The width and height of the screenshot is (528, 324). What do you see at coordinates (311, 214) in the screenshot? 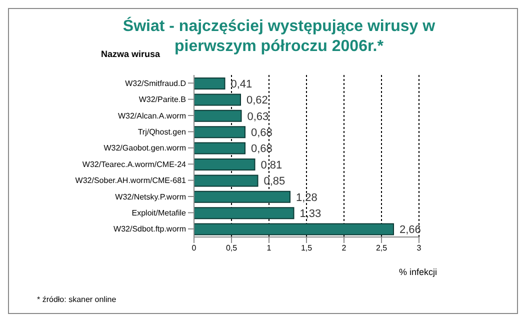
I see `data-label: 1,33` at bounding box center [311, 214].